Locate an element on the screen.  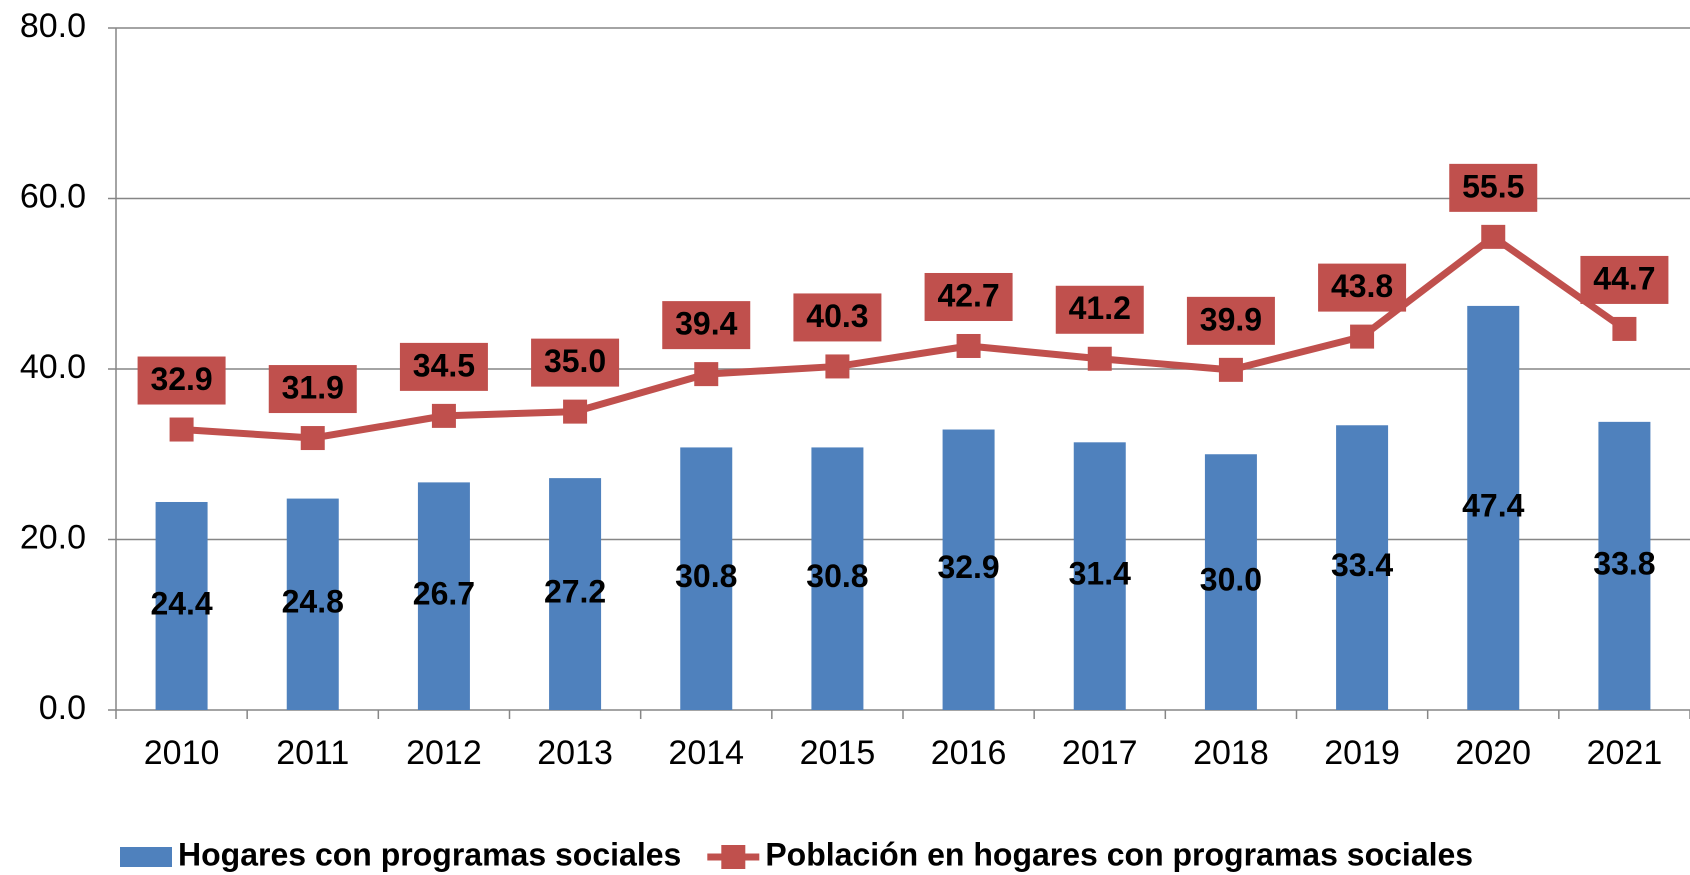
data-label: 34.5 is located at coordinates (444, 365).